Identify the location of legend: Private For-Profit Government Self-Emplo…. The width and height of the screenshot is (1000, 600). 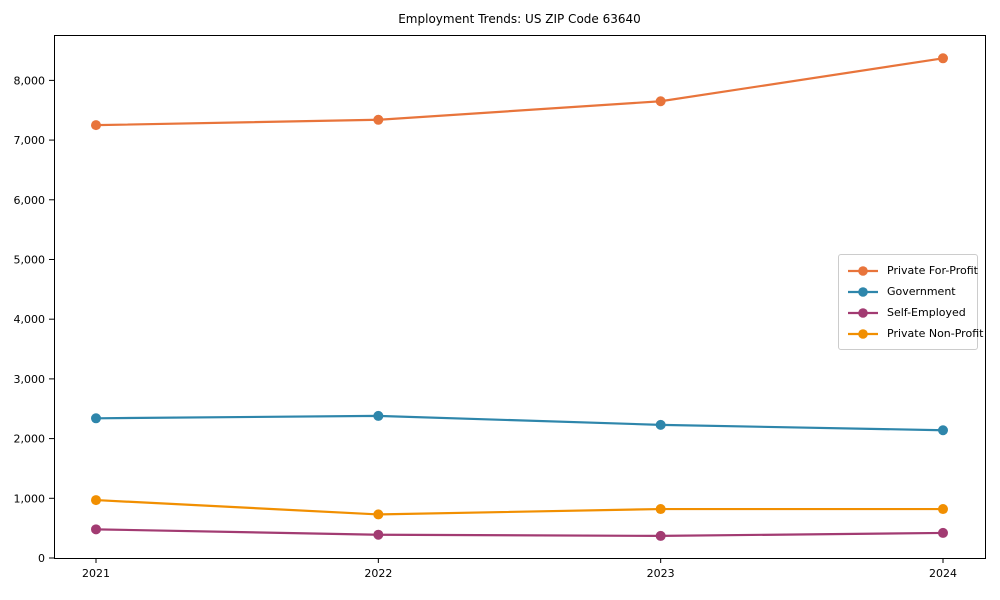
(910, 302).